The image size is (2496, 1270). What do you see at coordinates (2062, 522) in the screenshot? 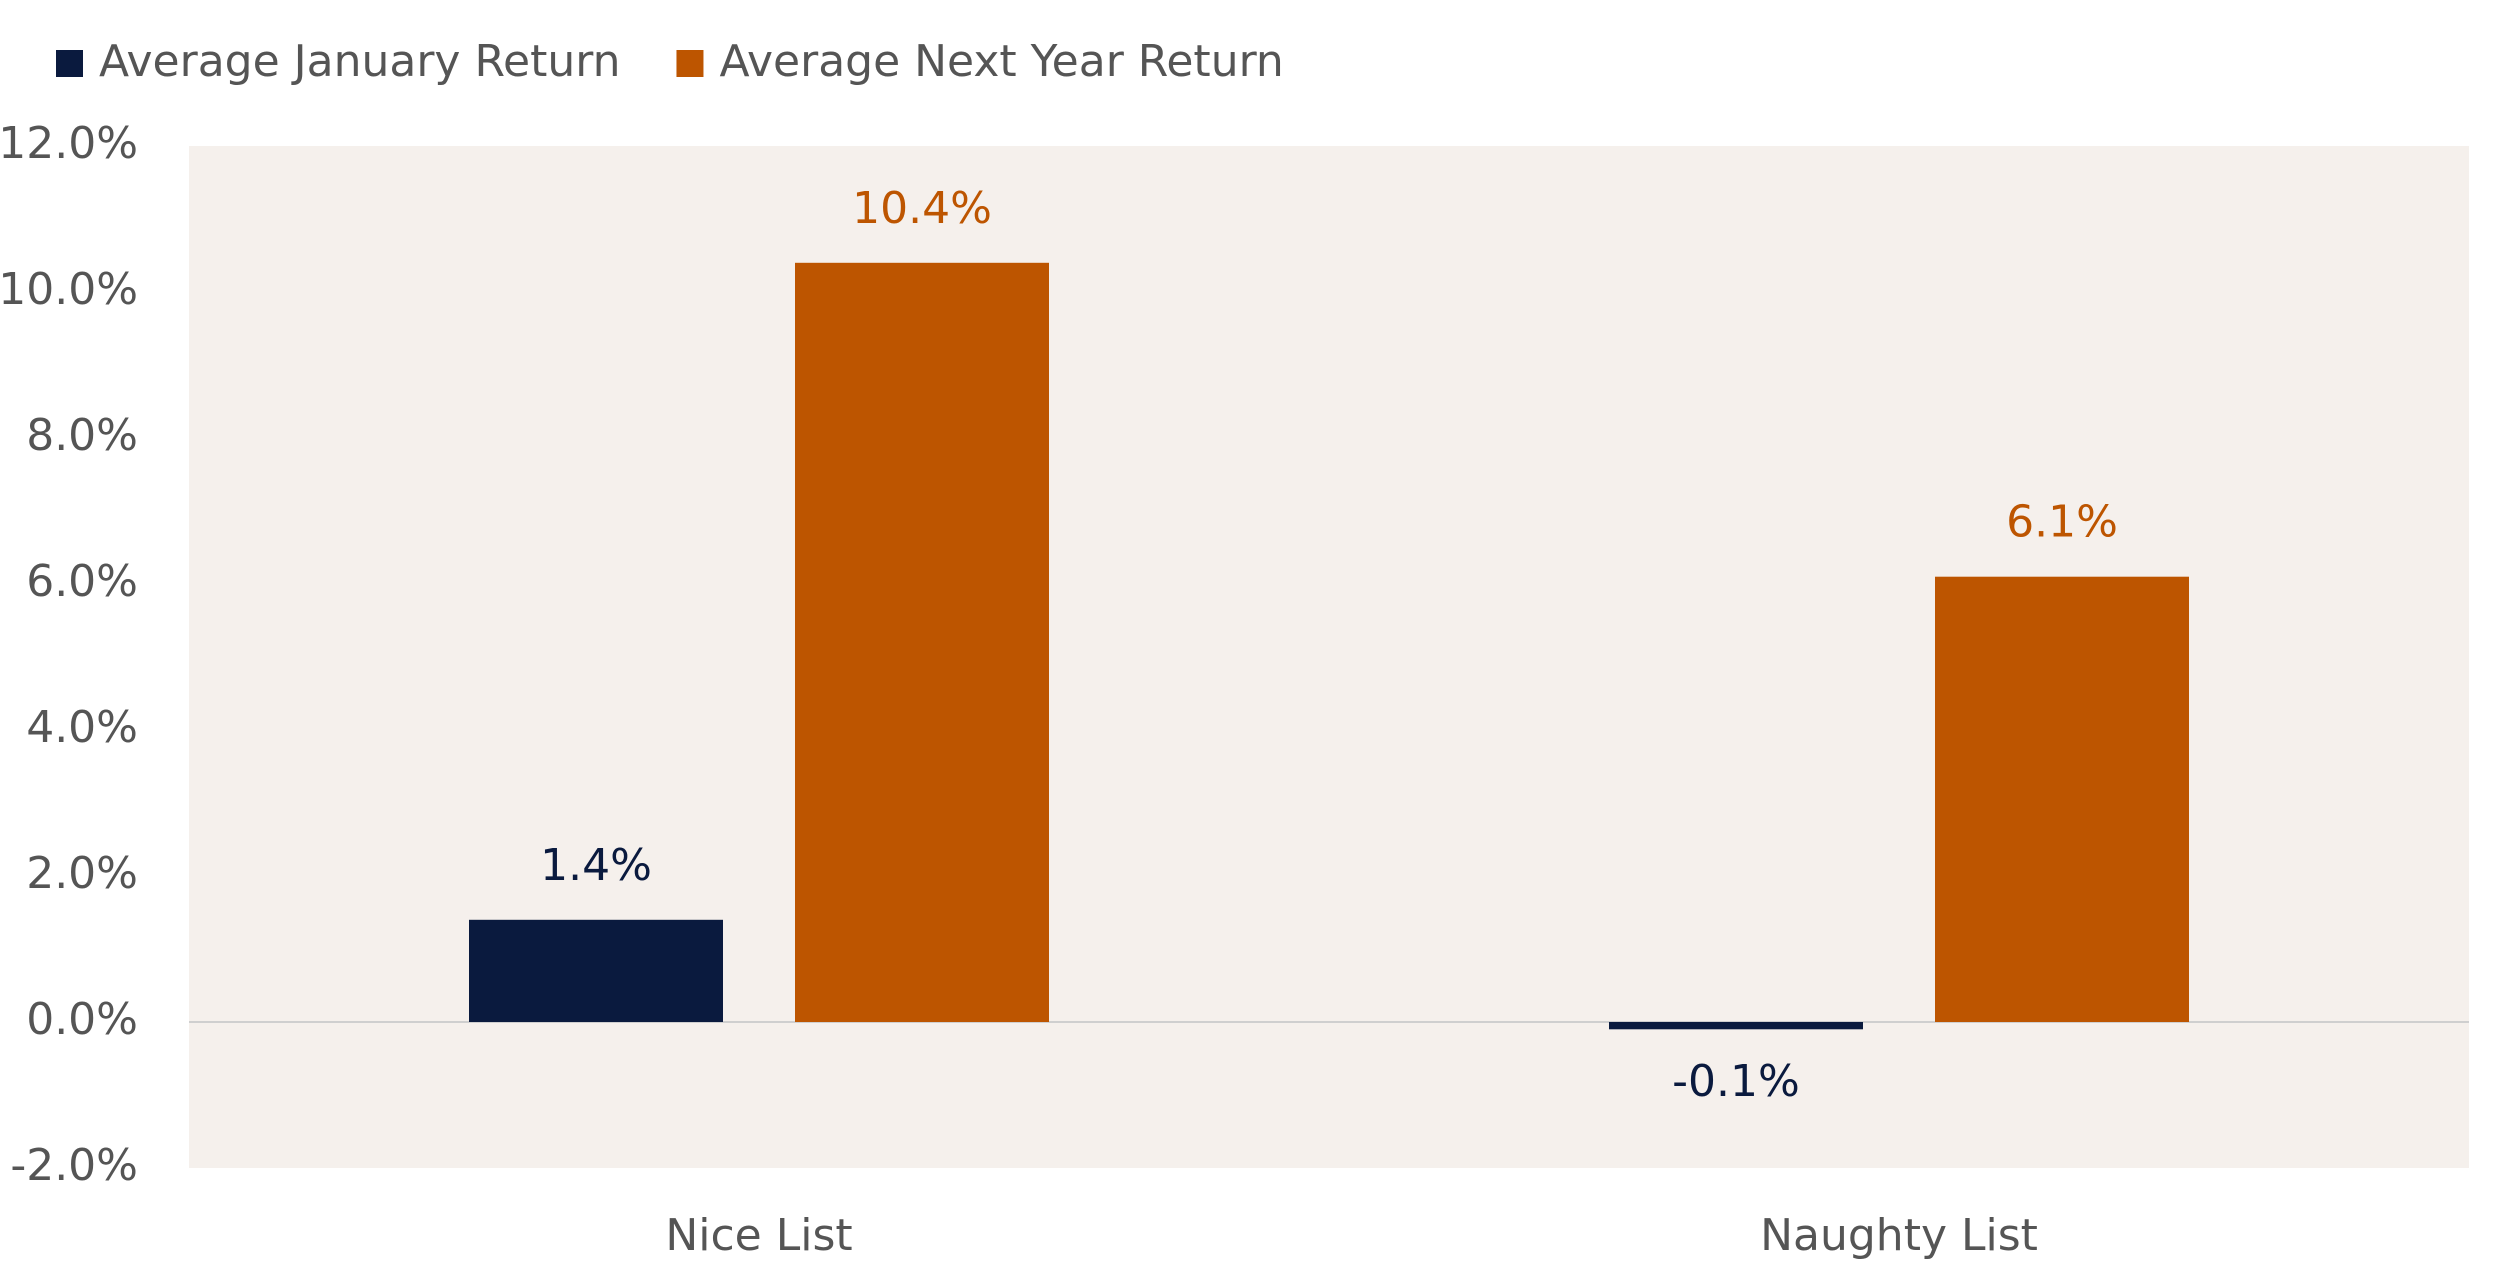
I see `data-label: 6.1%` at bounding box center [2062, 522].